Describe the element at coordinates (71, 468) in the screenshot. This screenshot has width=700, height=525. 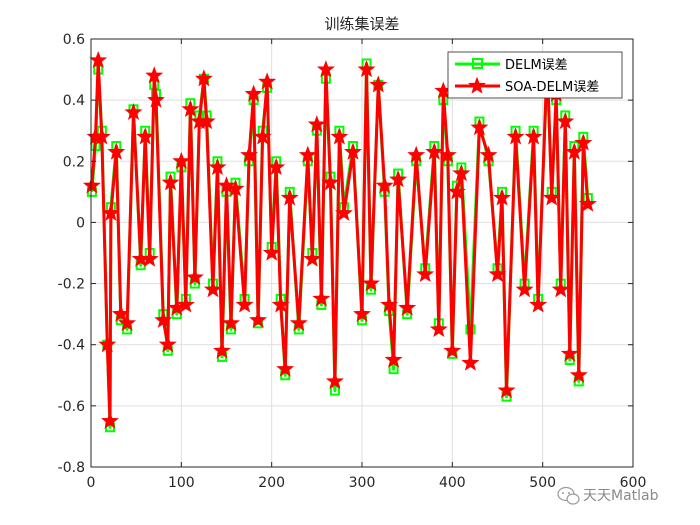
I see `y-tick-label: -0.8` at that location.